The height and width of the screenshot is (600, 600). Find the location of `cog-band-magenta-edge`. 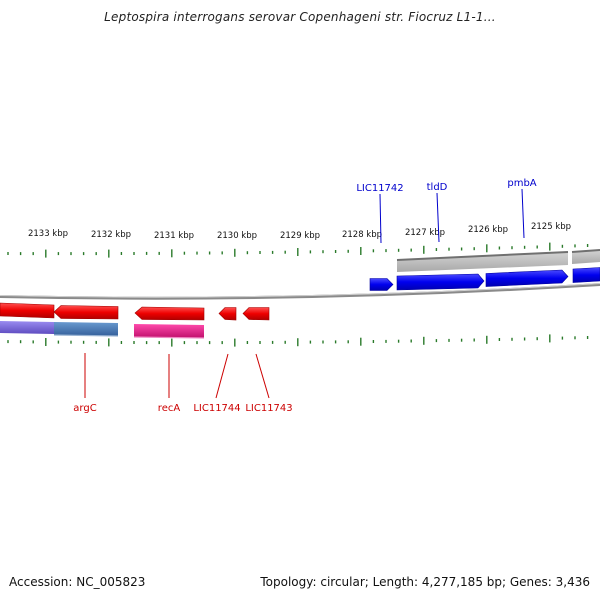

cog-band-magenta-edge is located at coordinates (169, 337).